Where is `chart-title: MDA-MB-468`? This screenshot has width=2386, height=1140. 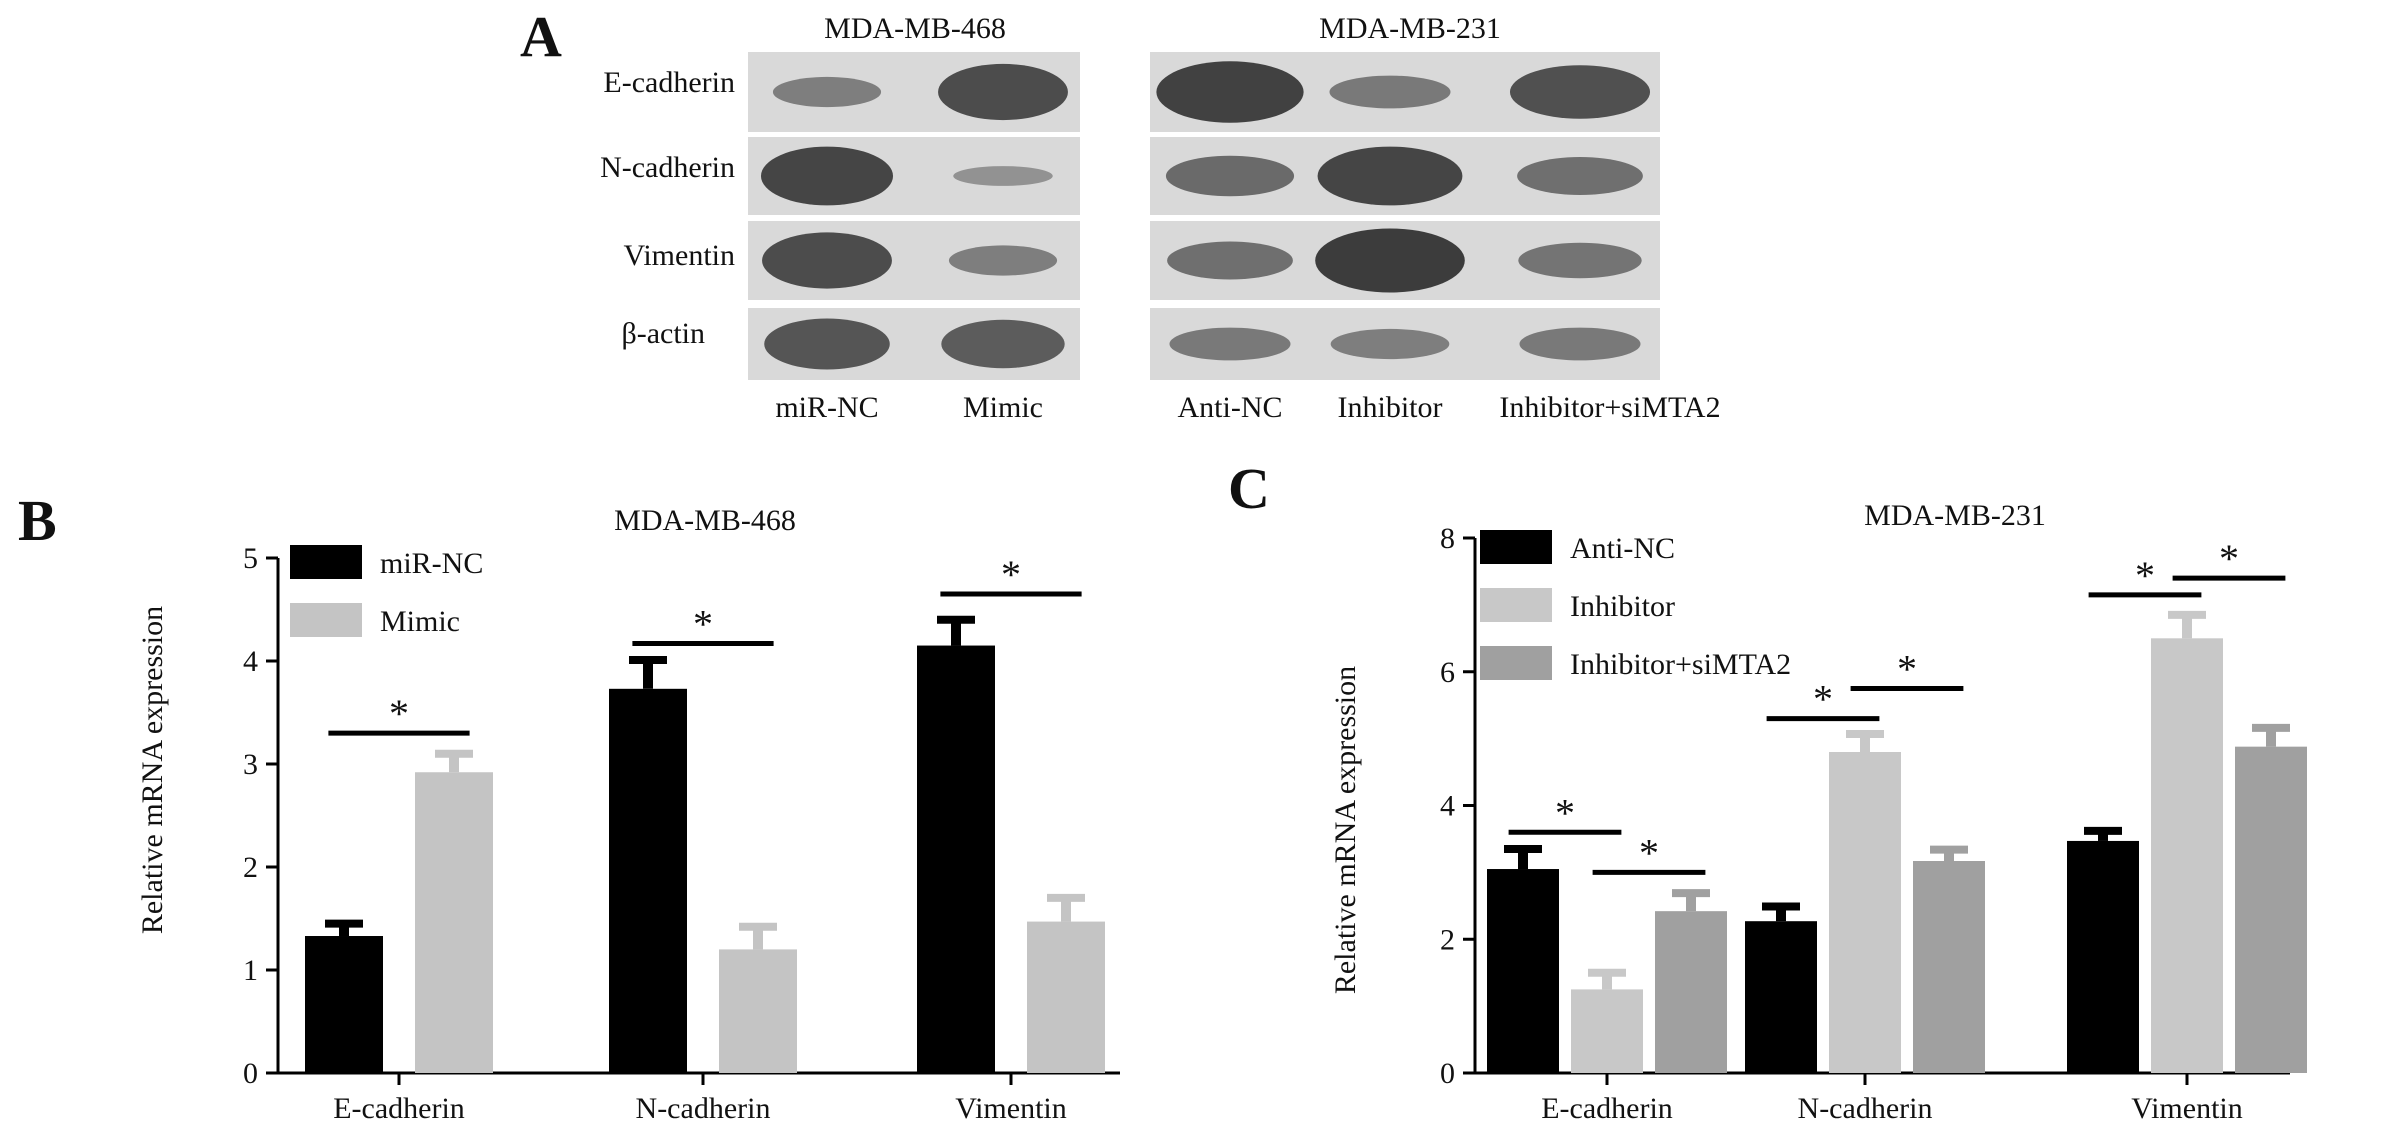 chart-title: MDA-MB-468 is located at coordinates (705, 520).